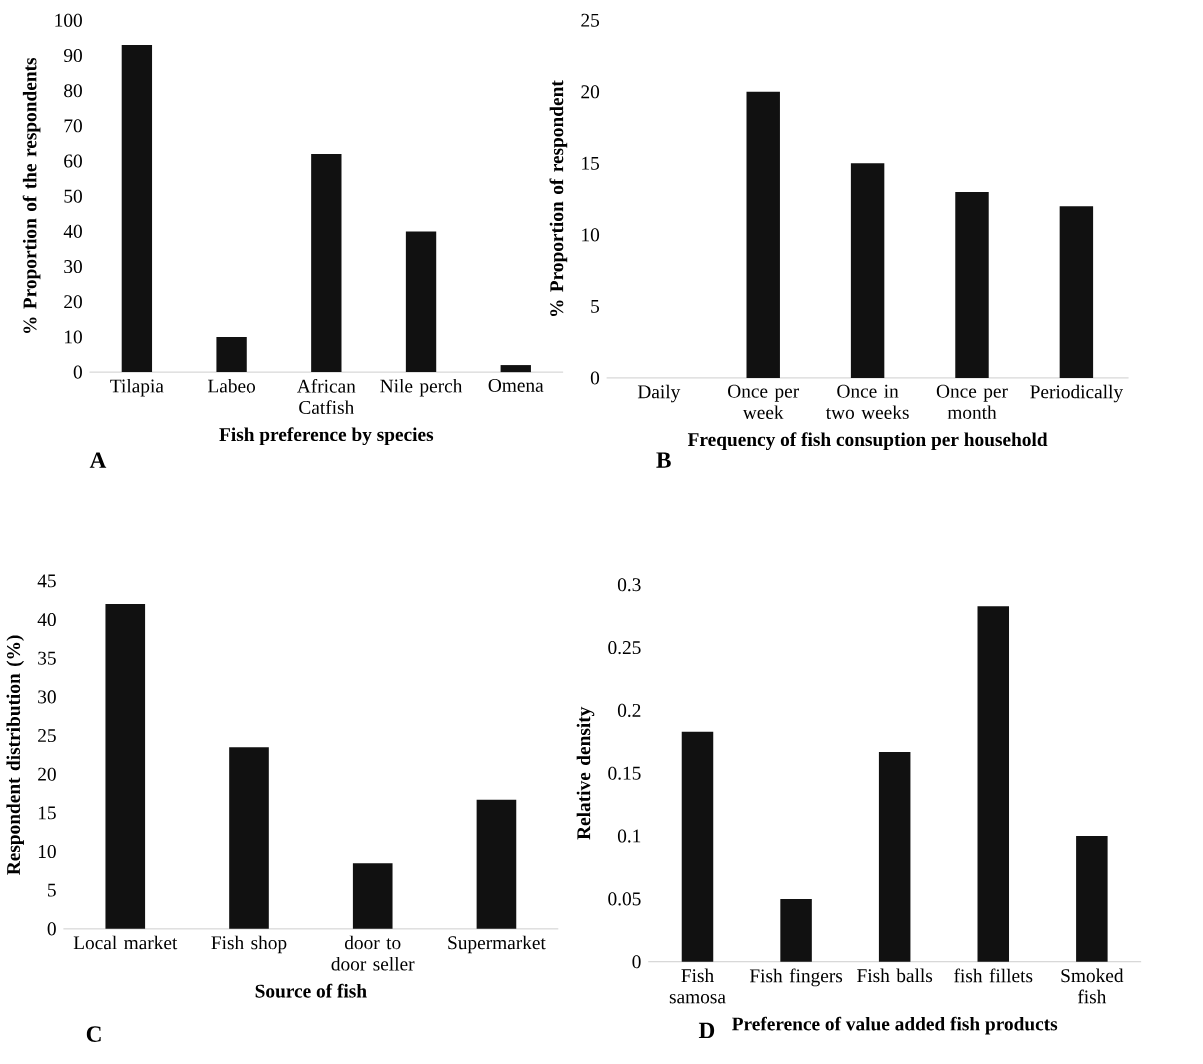  What do you see at coordinates (629, 710) in the screenshot?
I see `y-tick-label: 0.2` at bounding box center [629, 710].